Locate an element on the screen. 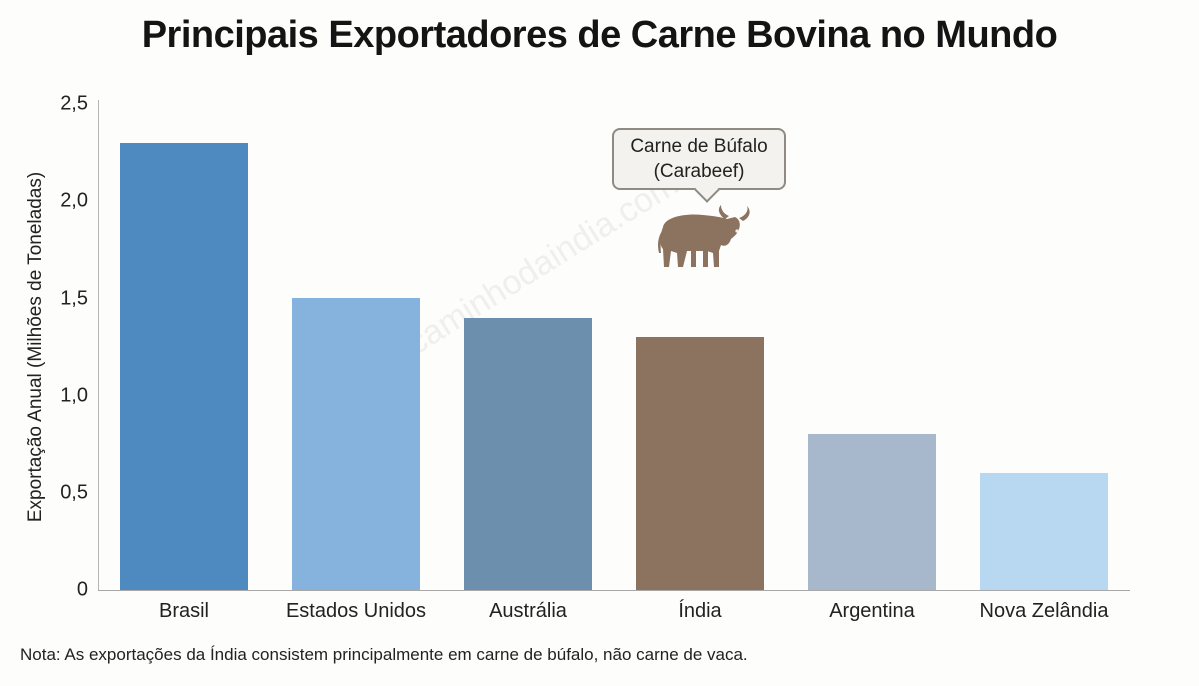 This screenshot has height=686, width=1199. y-tick: 2,5 is located at coordinates (74, 103).